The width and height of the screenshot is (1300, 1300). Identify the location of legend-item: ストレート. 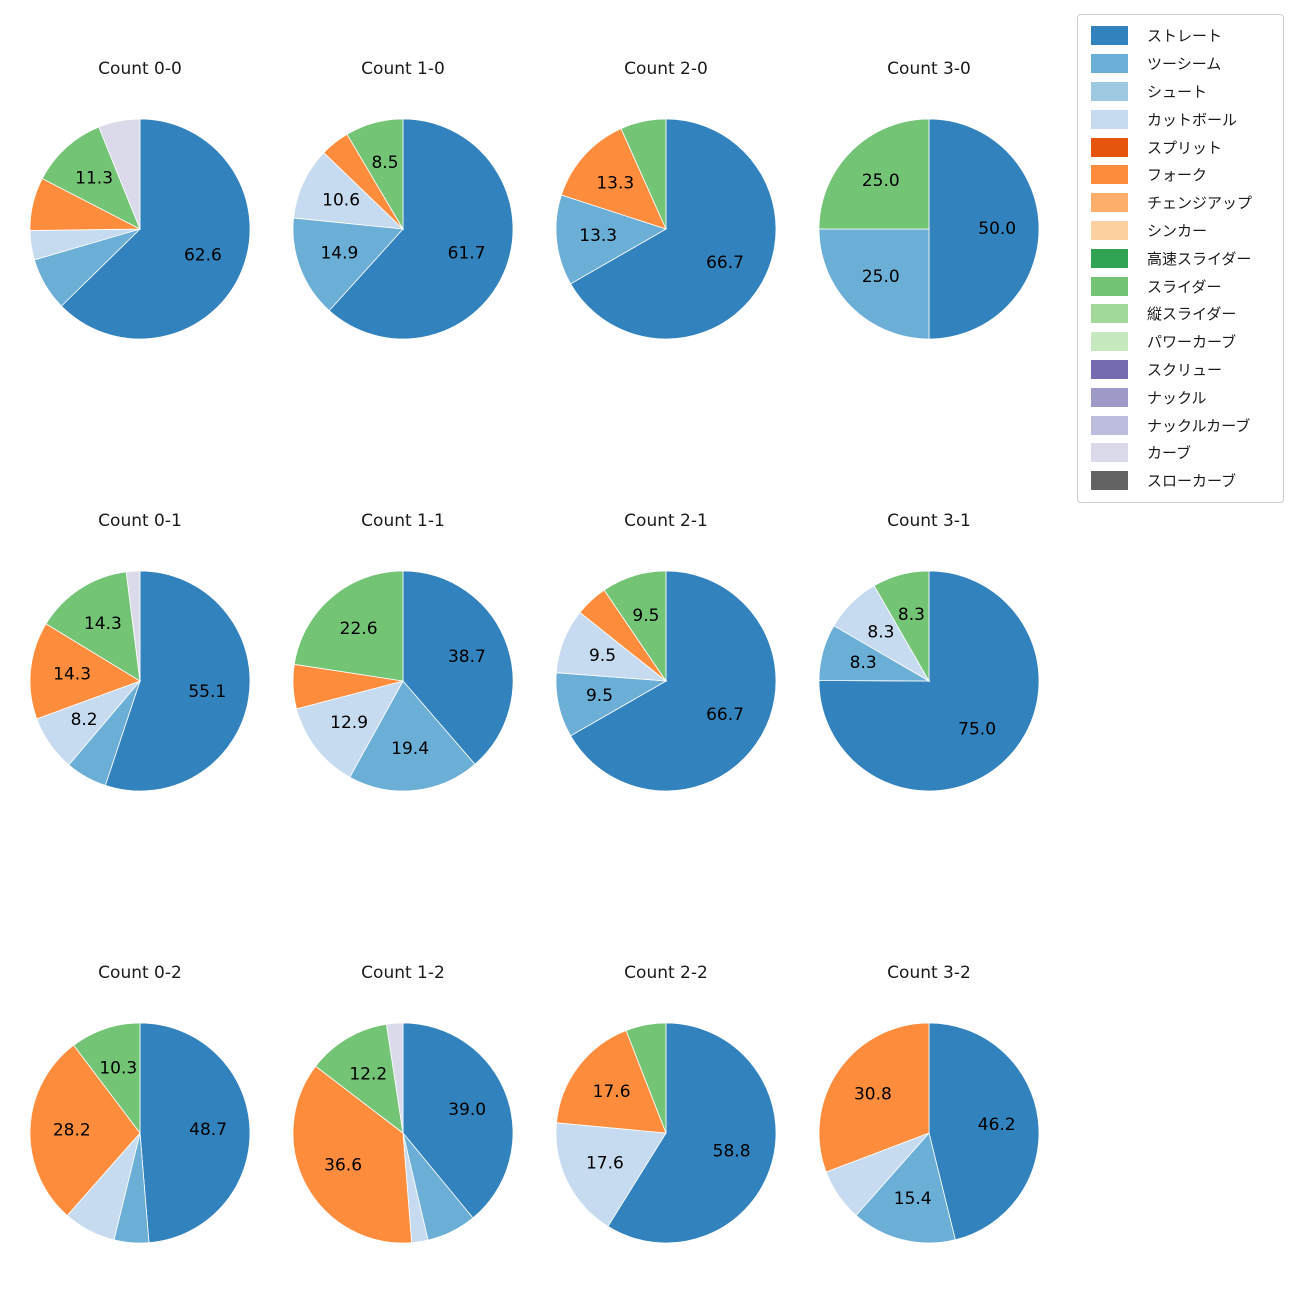
(1180, 36).